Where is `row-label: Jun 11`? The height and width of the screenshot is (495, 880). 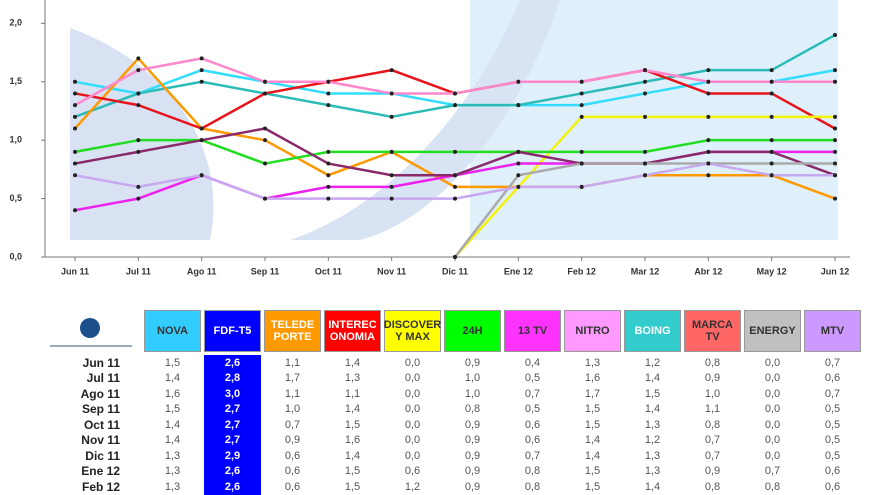 row-label: Jun 11 is located at coordinates (101, 362).